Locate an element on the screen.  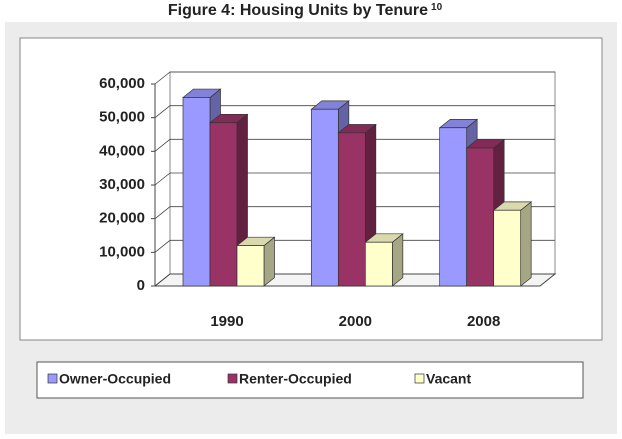
x-tick-label: 1990 is located at coordinates (226, 321).